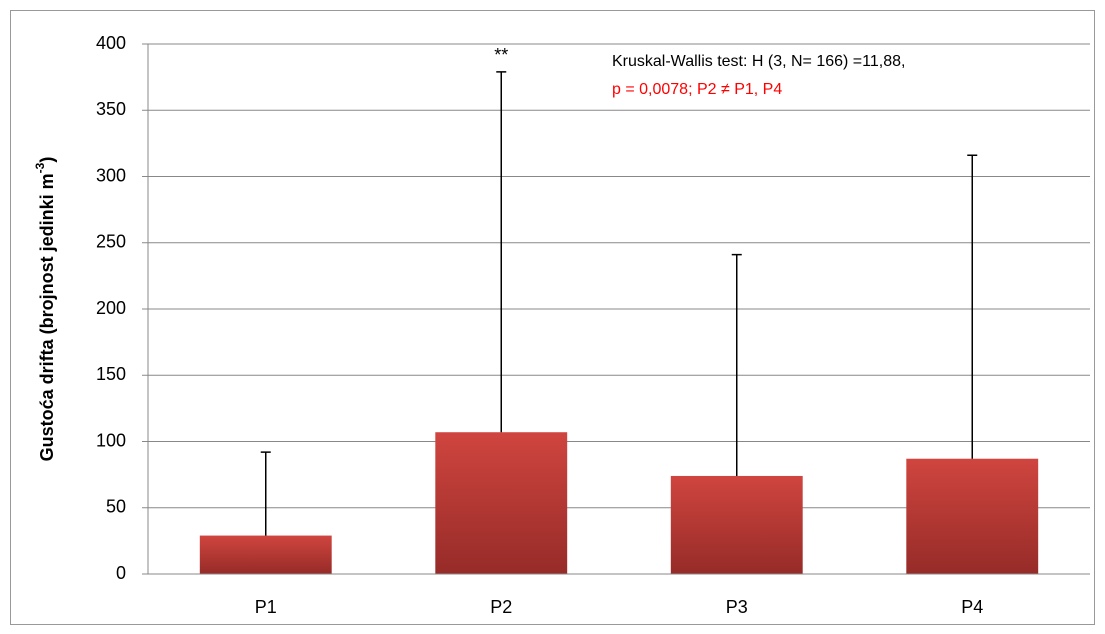  Describe the element at coordinates (40, 167) in the screenshot. I see `y-axis-label-superscript: -3` at that location.